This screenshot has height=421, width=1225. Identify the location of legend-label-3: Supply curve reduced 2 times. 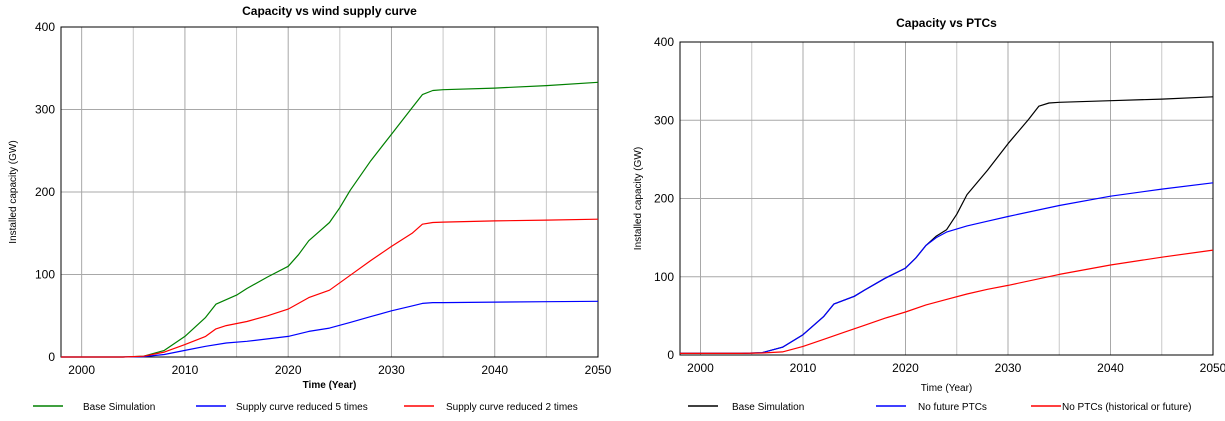
(512, 407).